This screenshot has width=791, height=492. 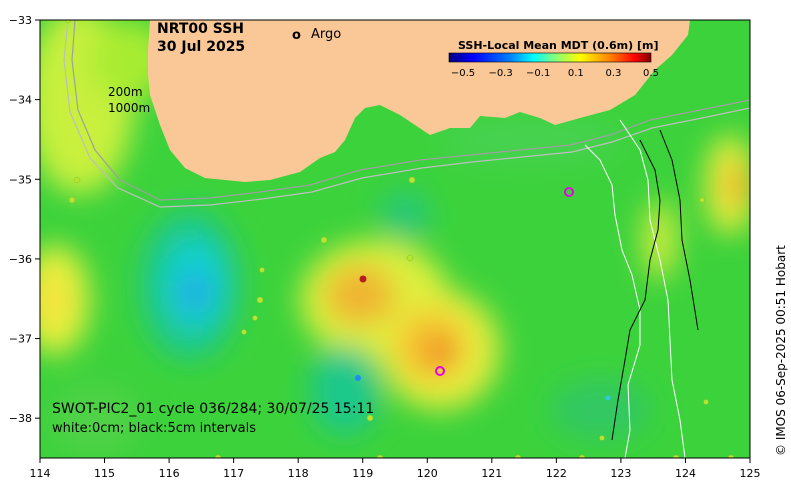 I want to click on x-tick-label: 124, so click(x=685, y=473).